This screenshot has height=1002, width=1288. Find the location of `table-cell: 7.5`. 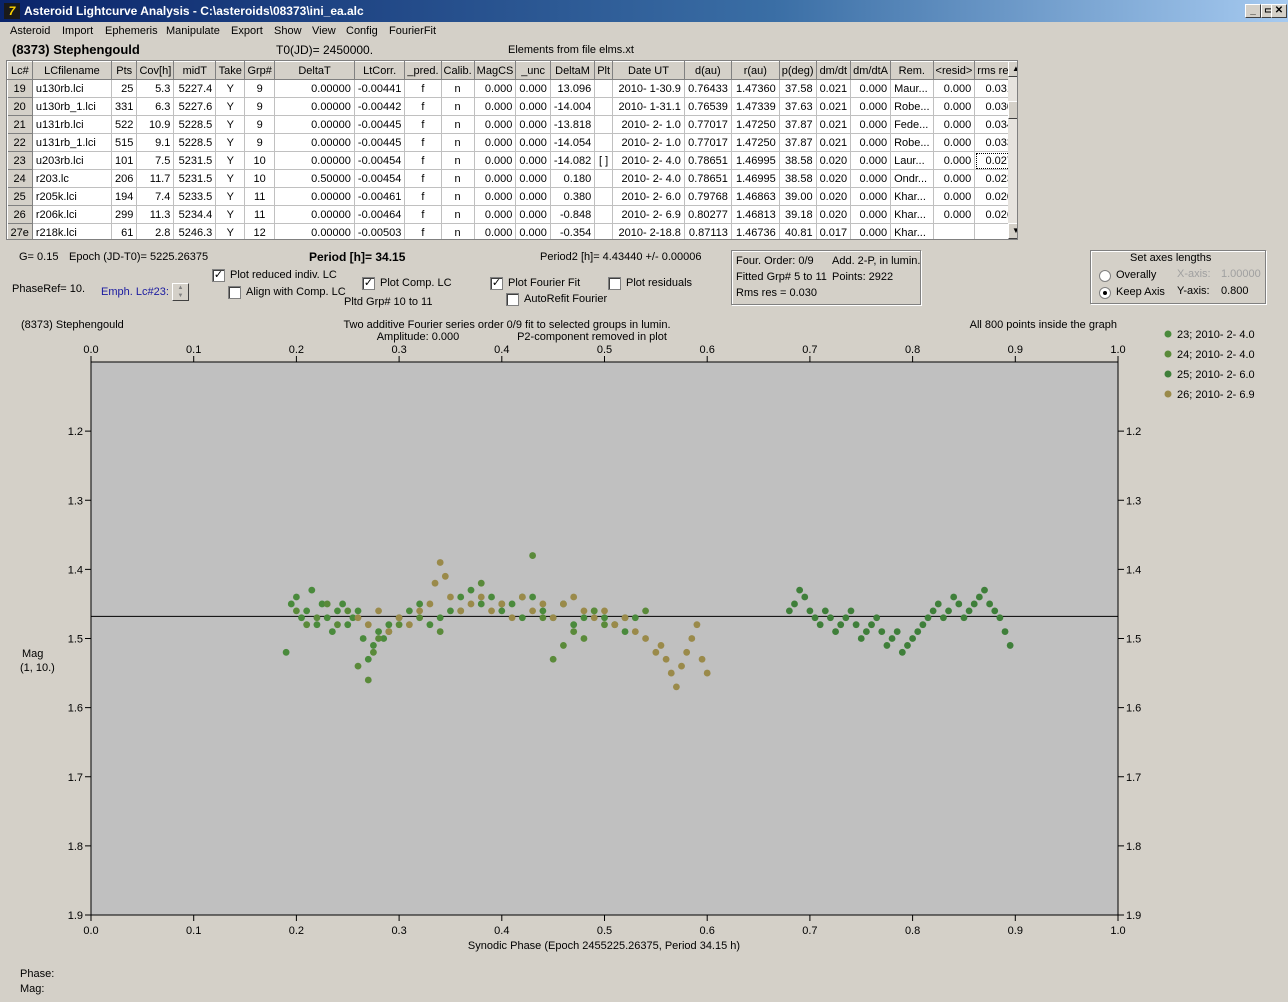

table-cell: 7.5 is located at coordinates (155, 160).